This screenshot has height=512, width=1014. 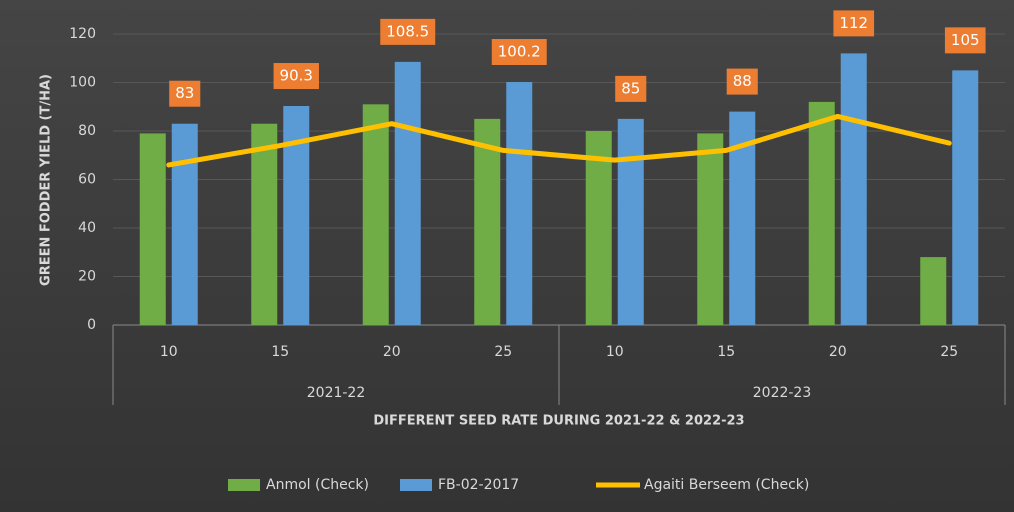 What do you see at coordinates (82, 34) in the screenshot?
I see `y-tick-label: 120` at bounding box center [82, 34].